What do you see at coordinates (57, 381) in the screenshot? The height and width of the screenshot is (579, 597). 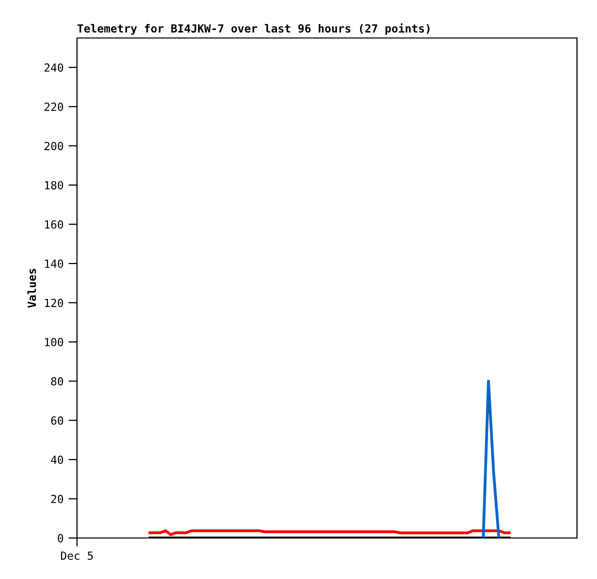 I see `y-tick-label: 80` at bounding box center [57, 381].